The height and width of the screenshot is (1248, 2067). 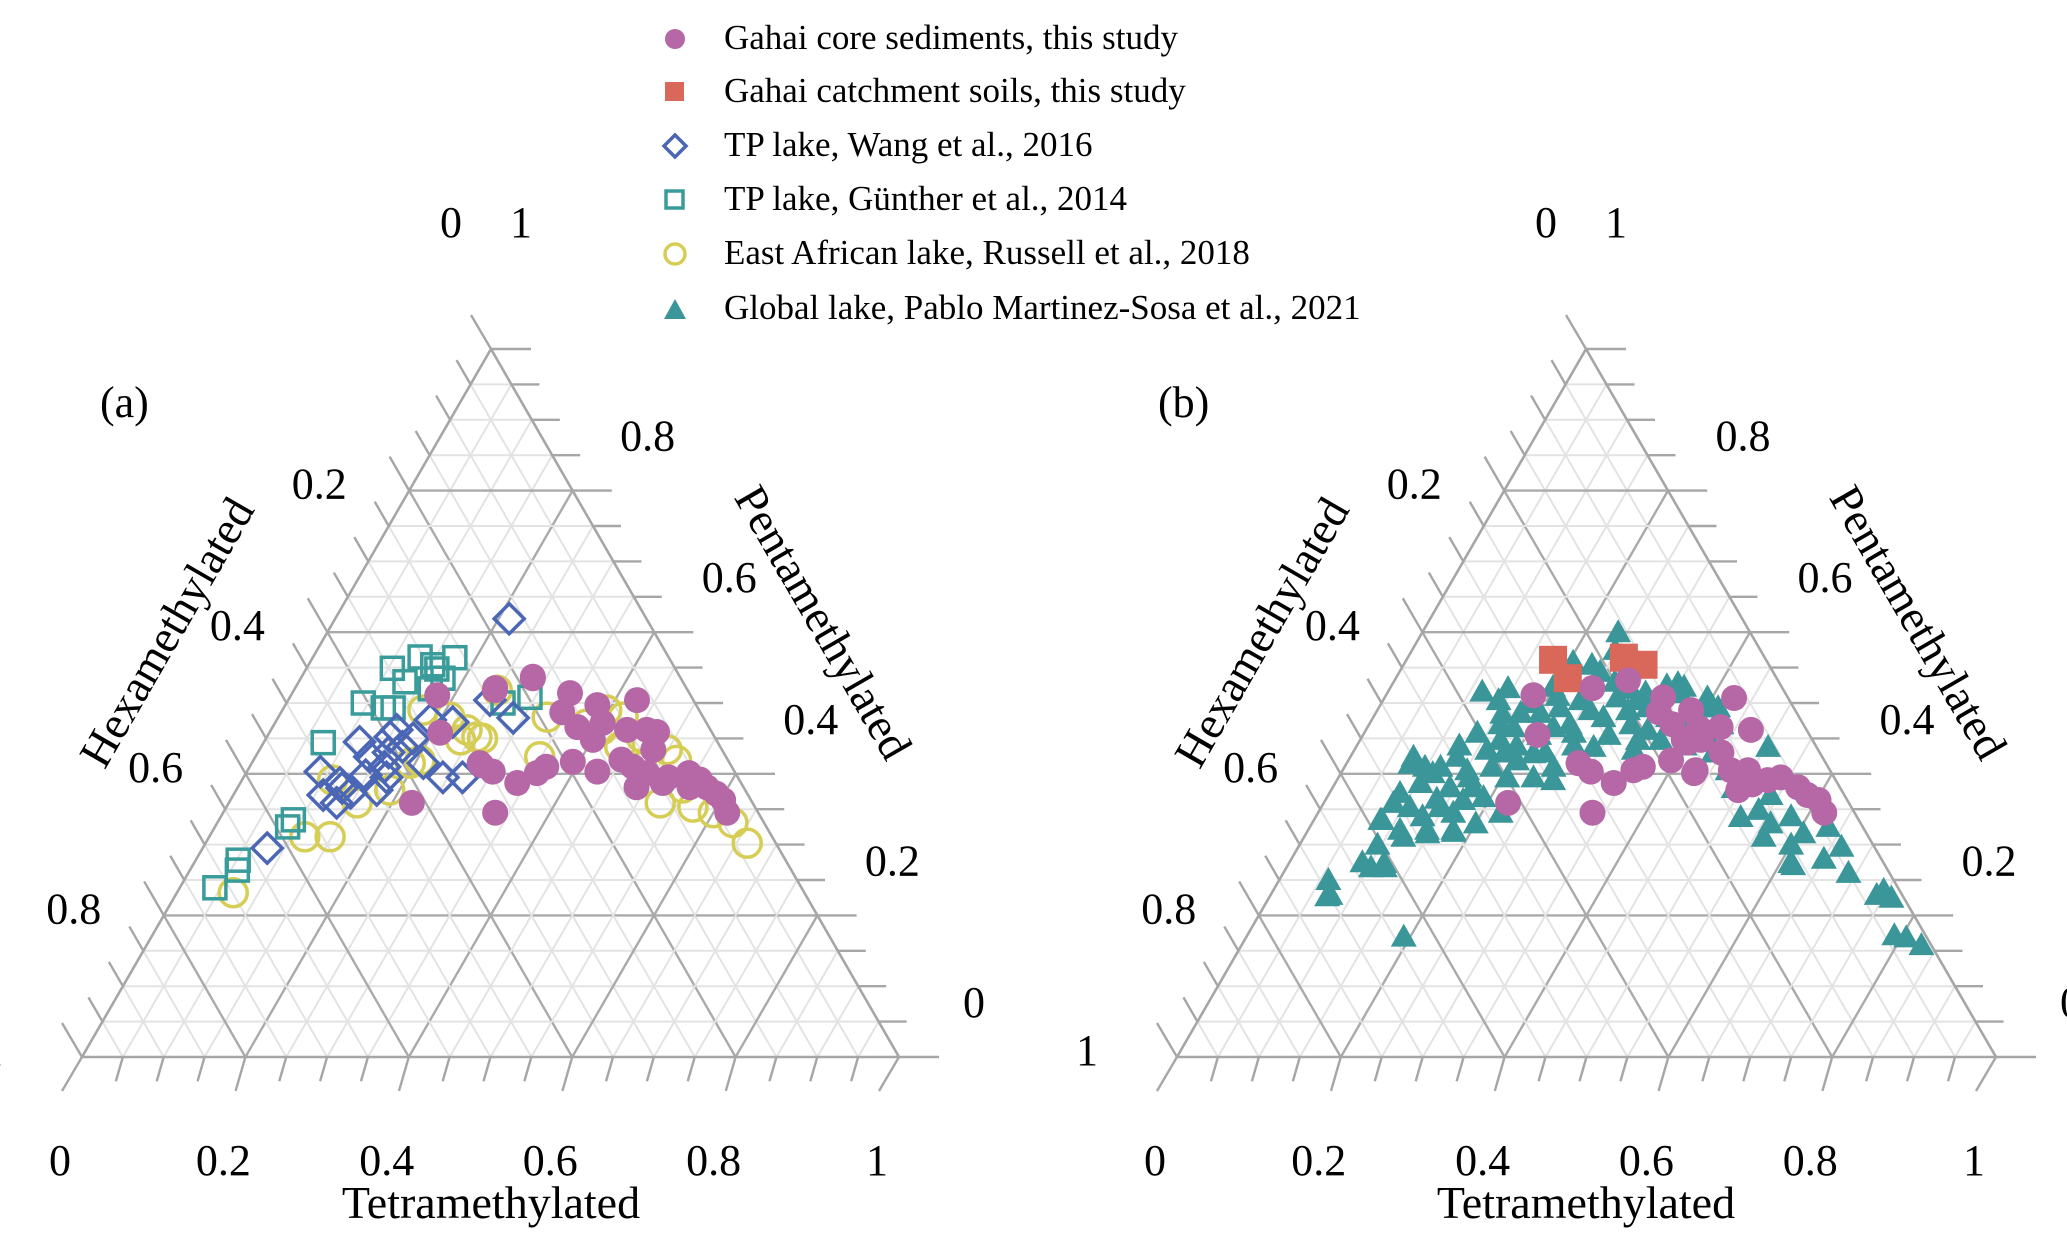 I want to click on tick-label-penta: 1, so click(x=1616, y=222).